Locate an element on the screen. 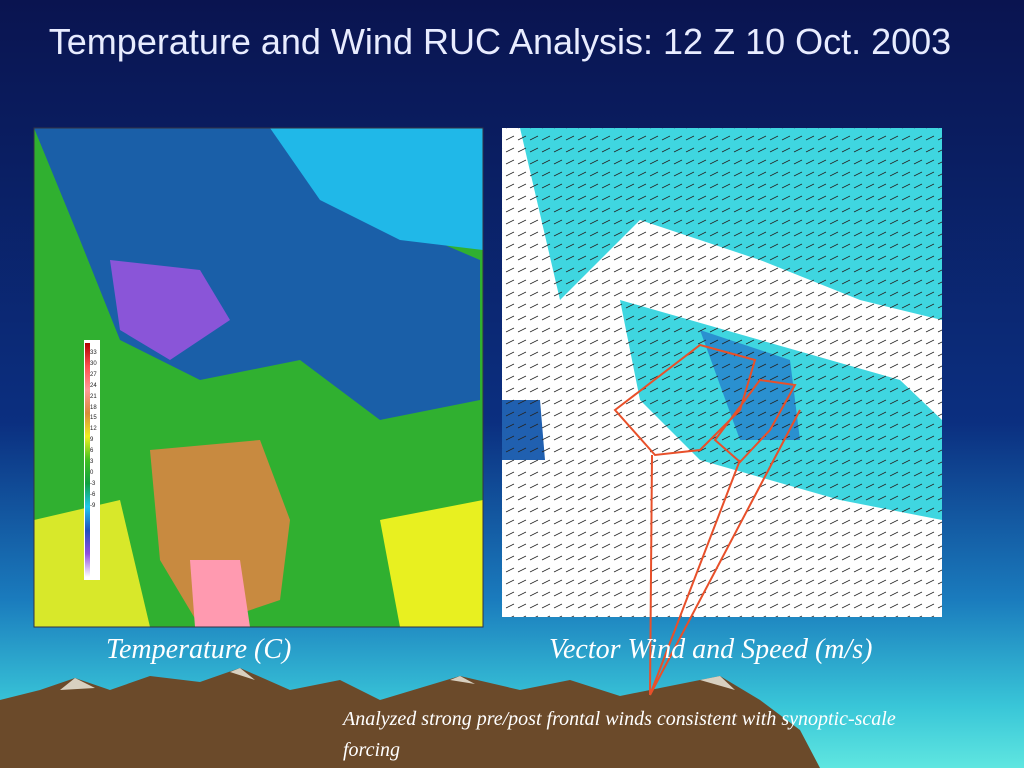 This screenshot has height=768, width=1024. colorbar-label: 30 is located at coordinates (93, 363).